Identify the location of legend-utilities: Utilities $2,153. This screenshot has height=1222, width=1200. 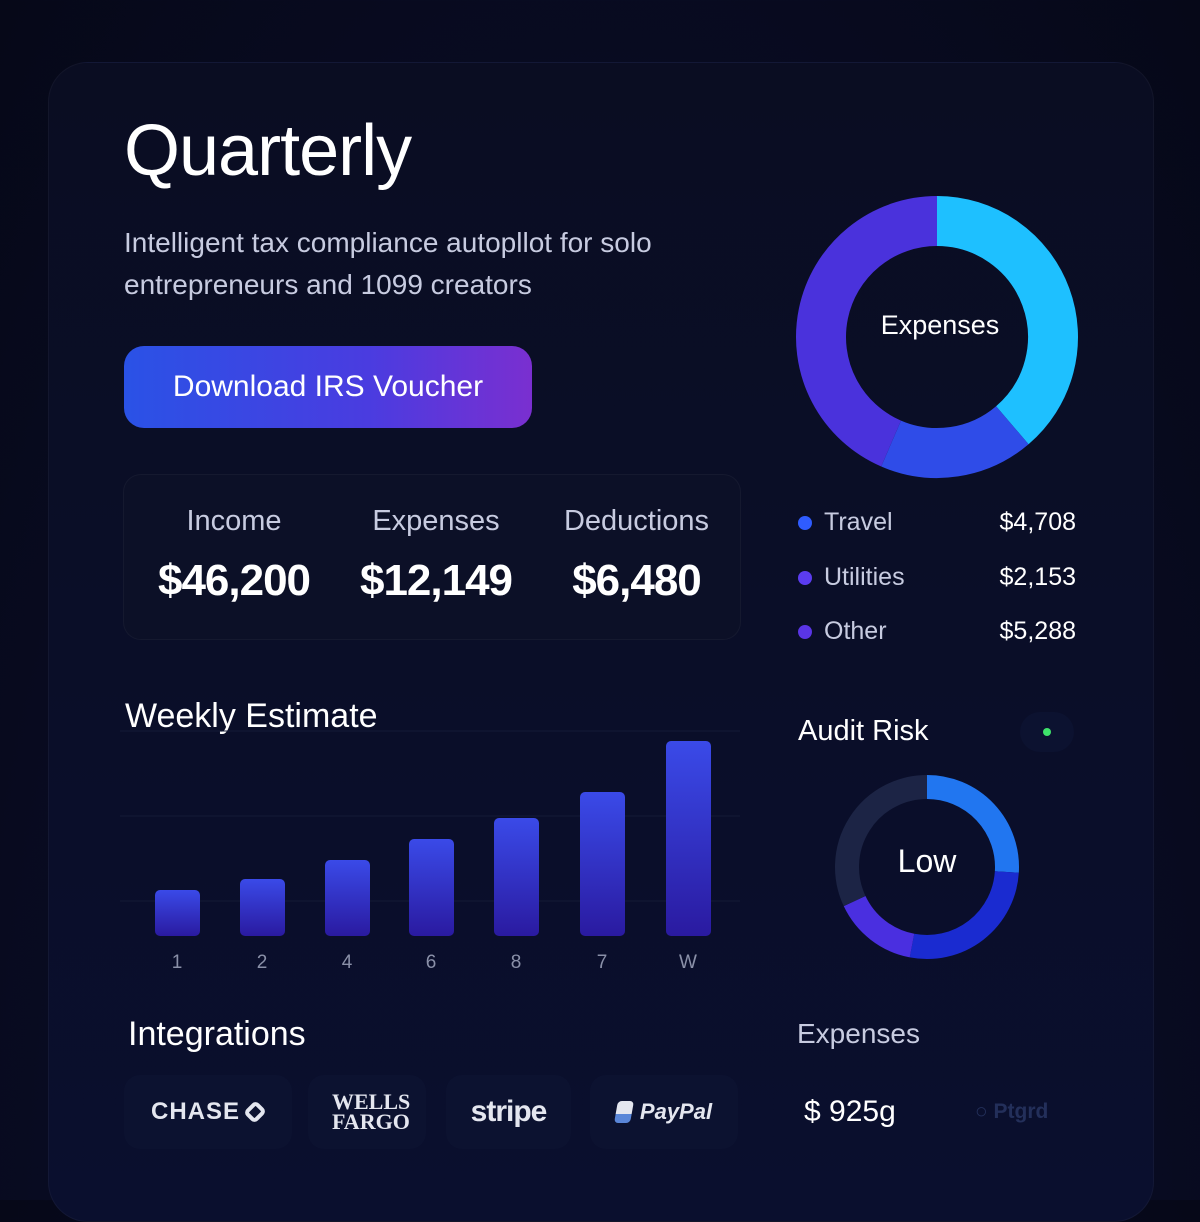
(937, 577).